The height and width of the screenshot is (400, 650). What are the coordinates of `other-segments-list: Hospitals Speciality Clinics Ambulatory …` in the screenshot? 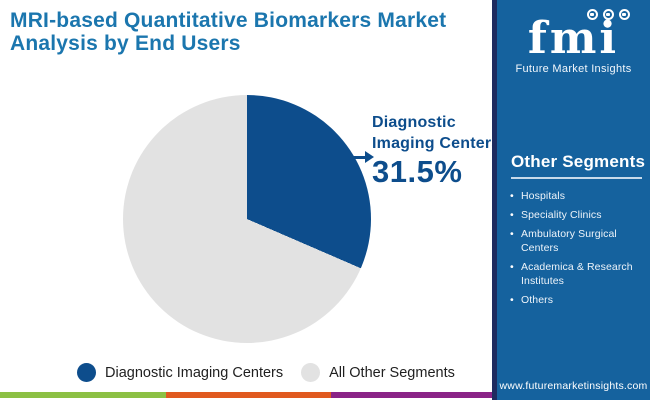 It's located at (579, 250).